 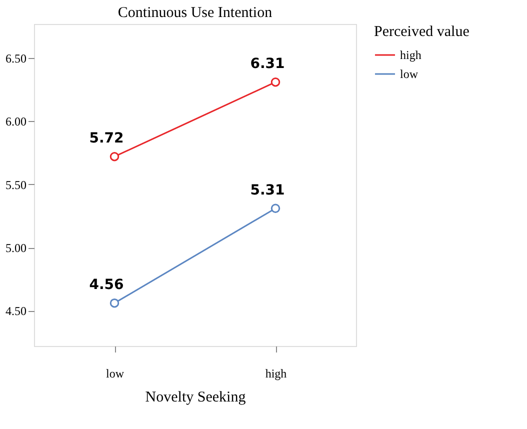 I want to click on legend-label: low, so click(x=409, y=74).